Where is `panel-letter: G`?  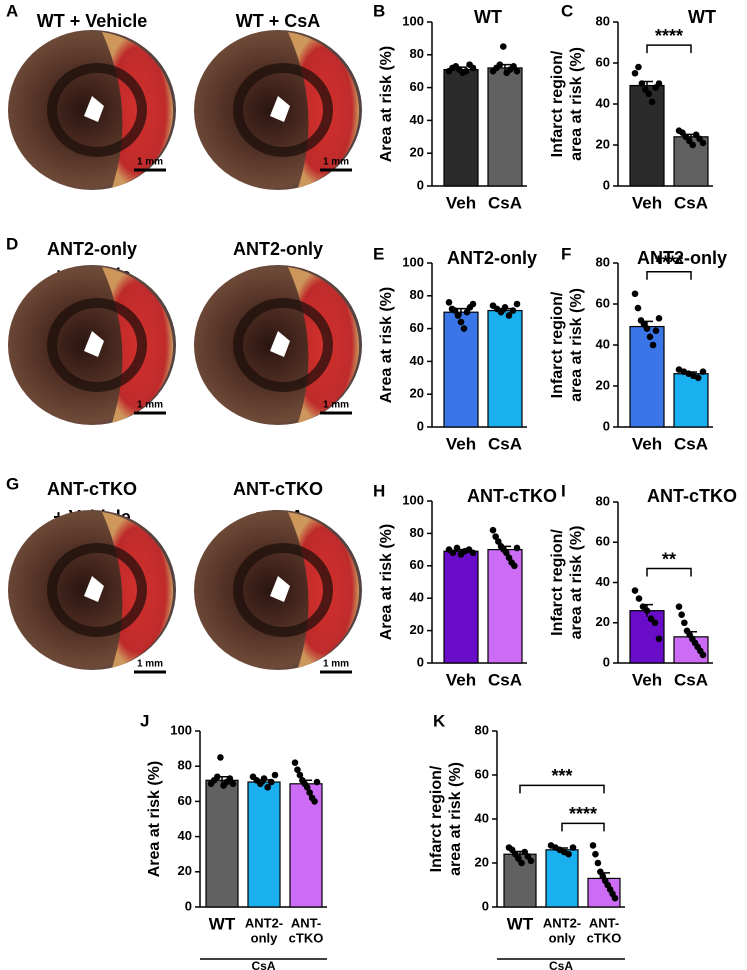 panel-letter: G is located at coordinates (12, 483).